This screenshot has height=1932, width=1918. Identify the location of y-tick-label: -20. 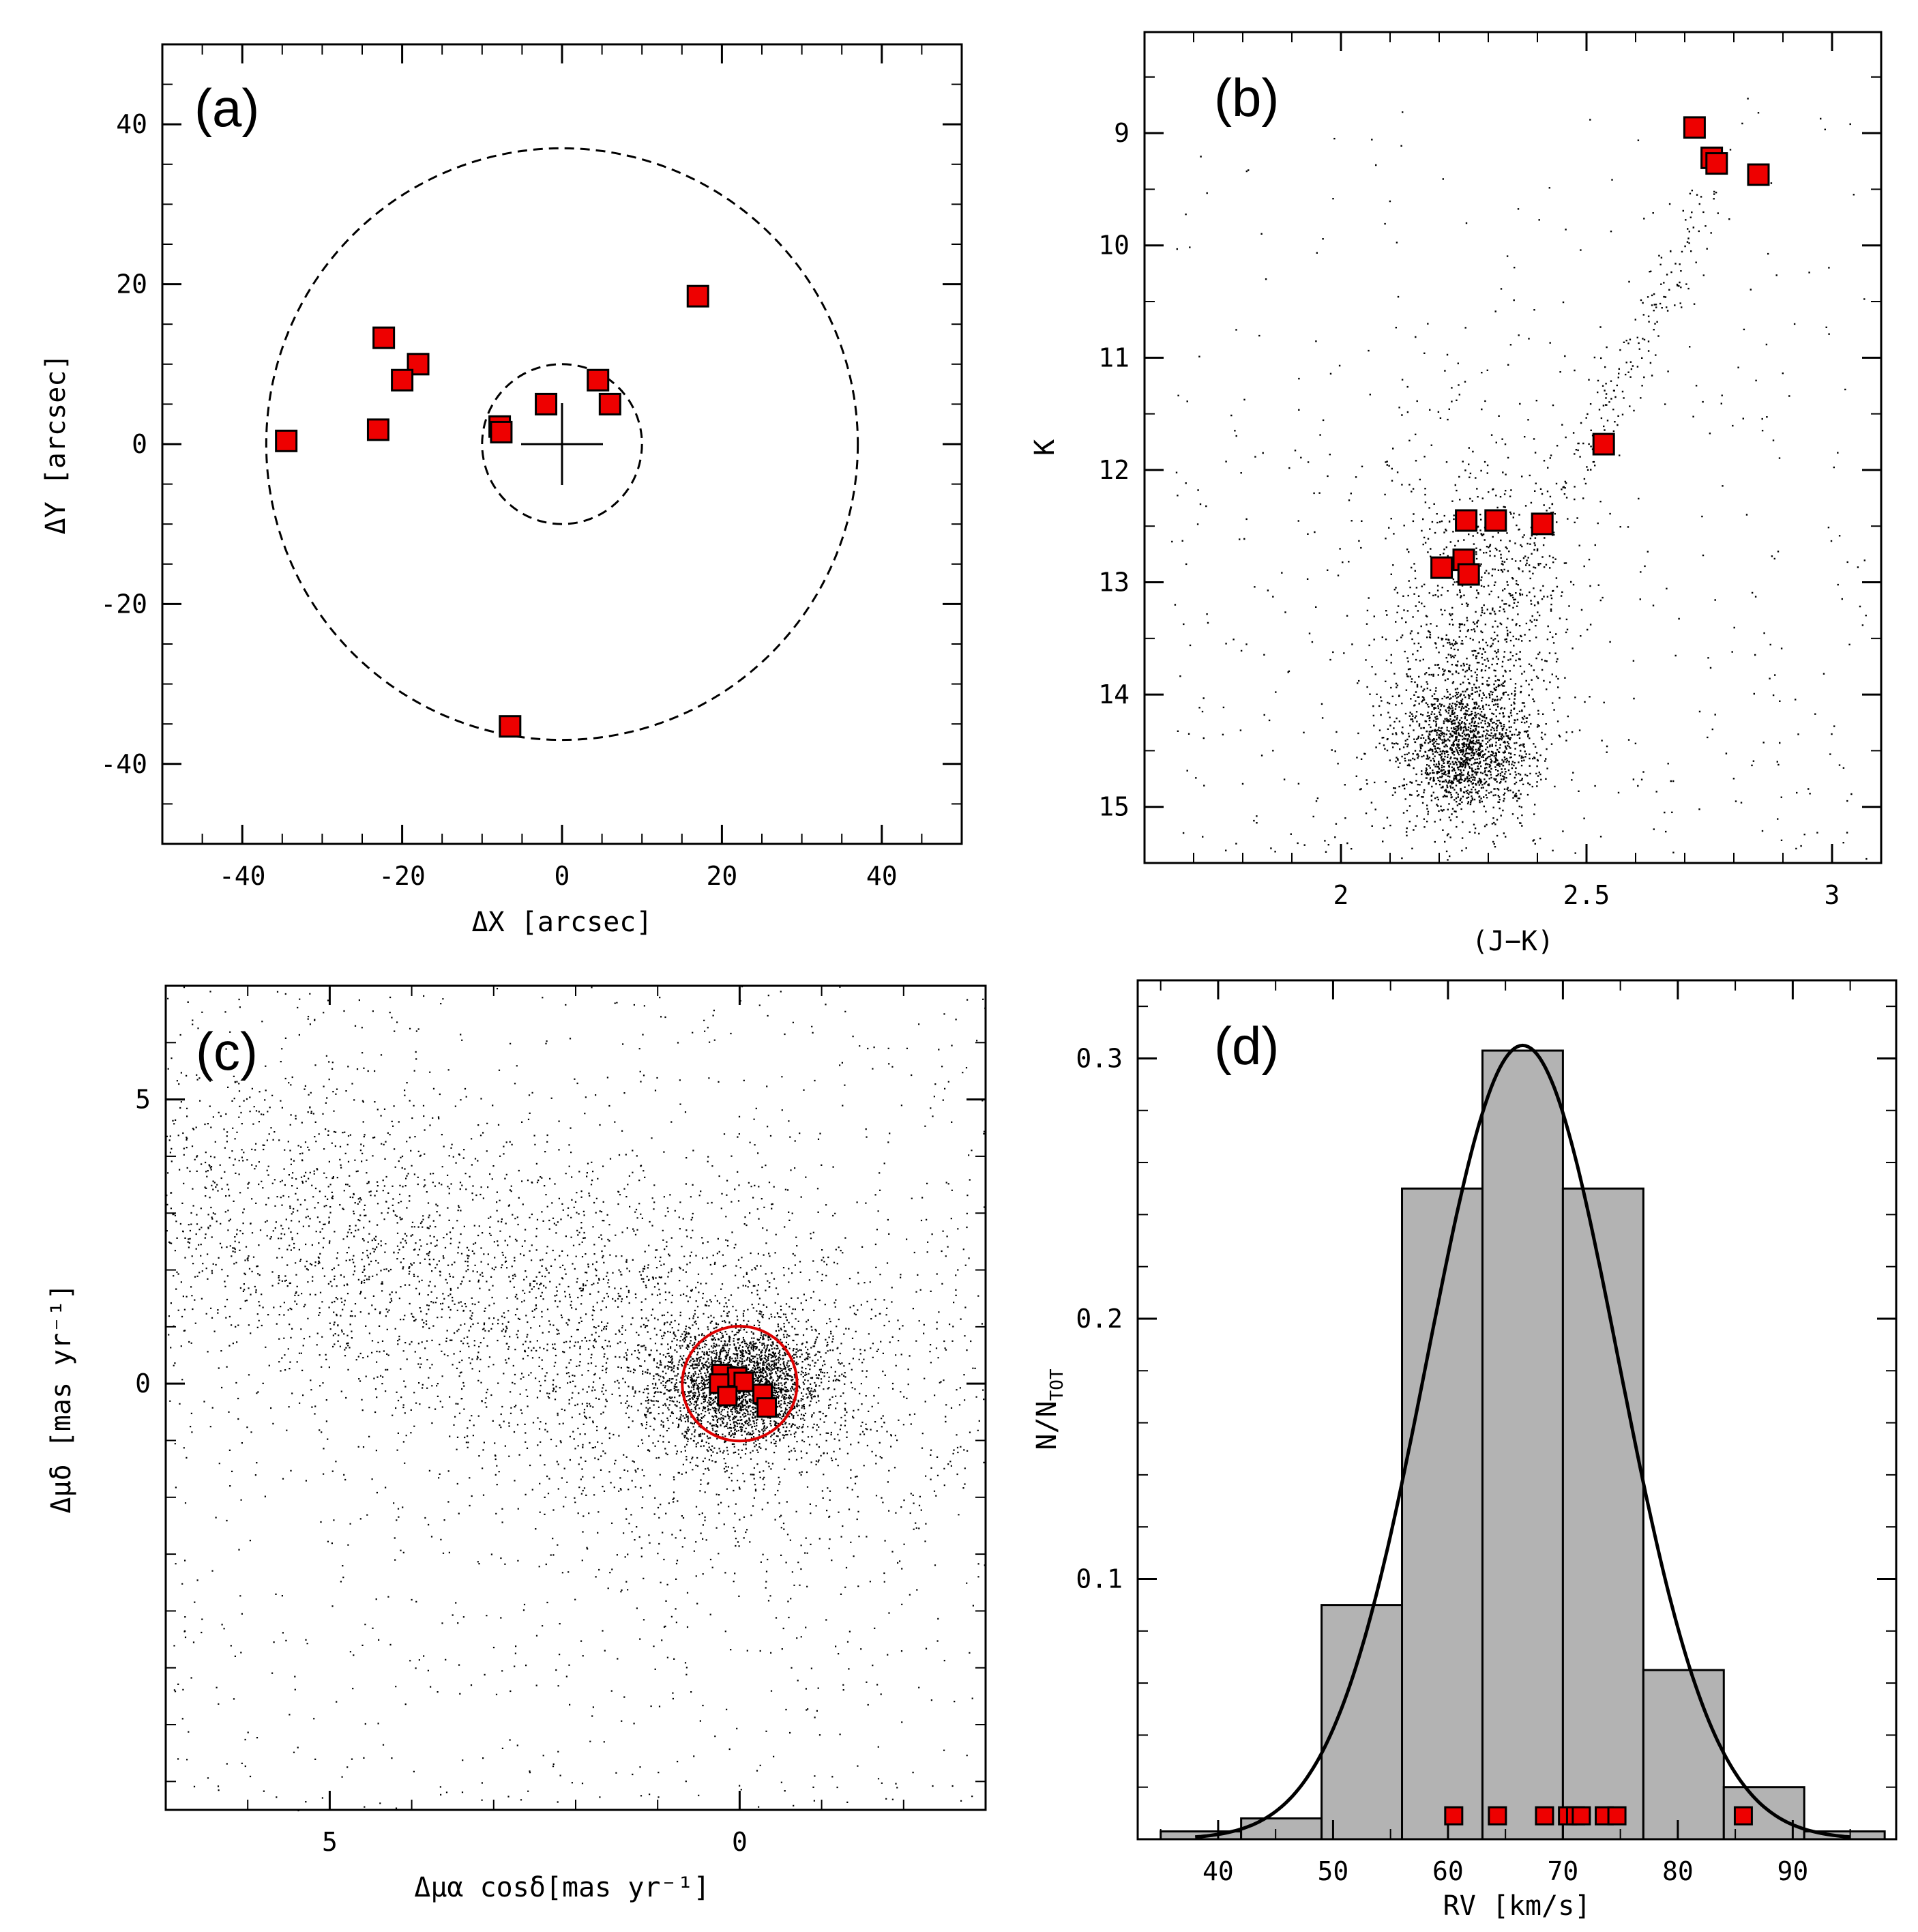
(123, 604).